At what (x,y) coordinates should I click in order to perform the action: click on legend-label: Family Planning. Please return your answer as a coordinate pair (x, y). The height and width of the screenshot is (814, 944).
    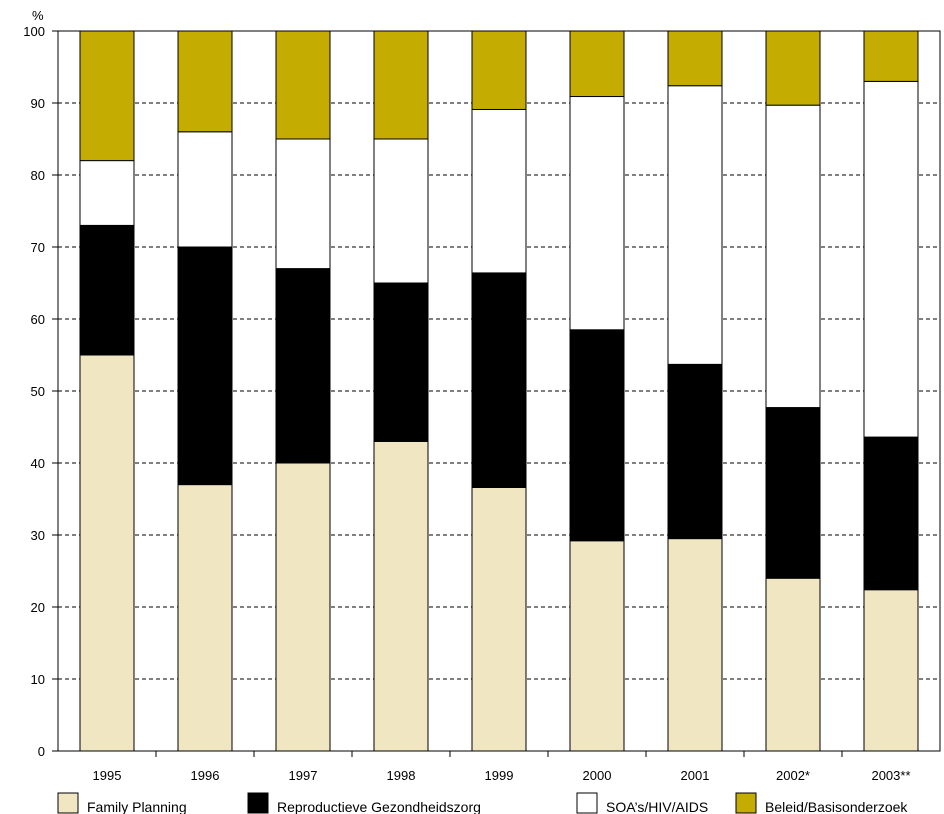
    Looking at the image, I should click on (137, 806).